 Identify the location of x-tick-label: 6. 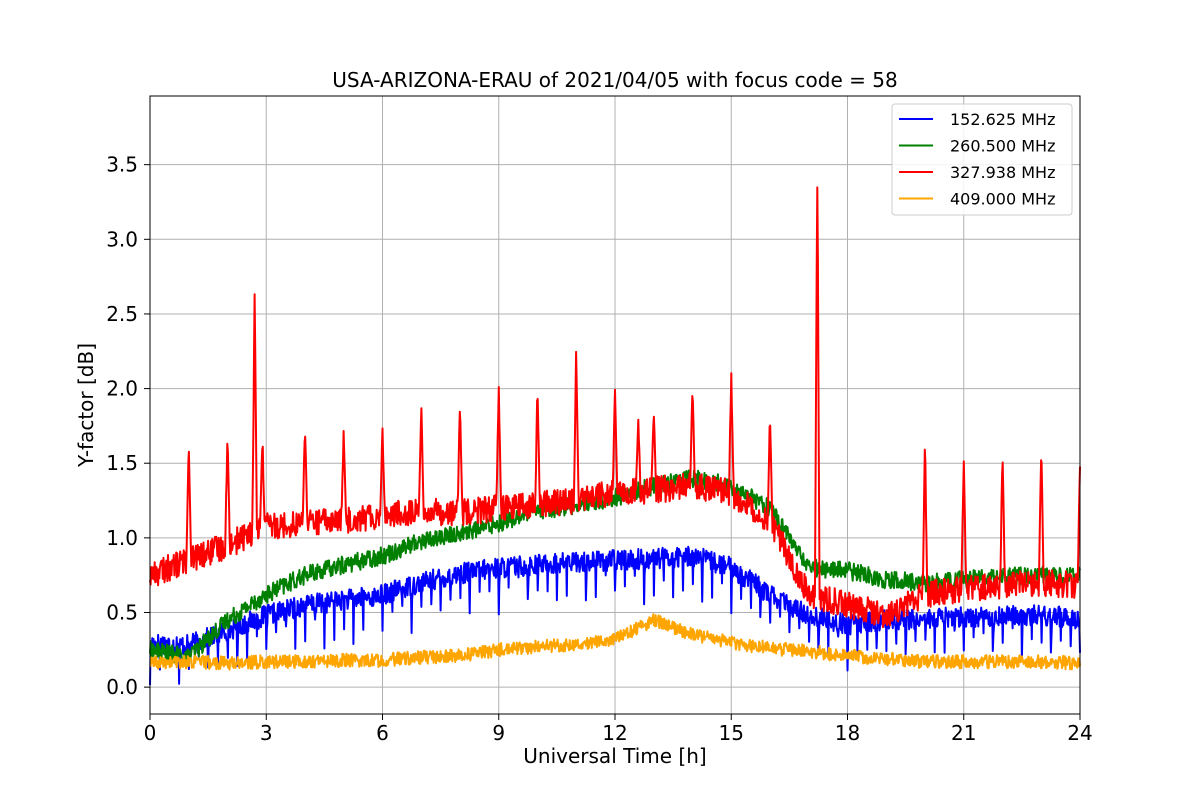
(382, 733).